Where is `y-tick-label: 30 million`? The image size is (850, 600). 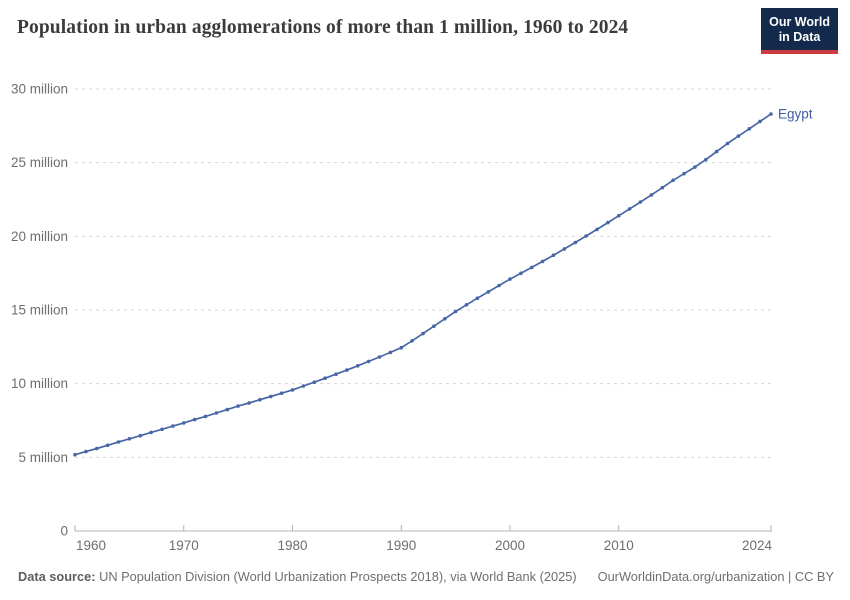 y-tick-label: 30 million is located at coordinates (39, 89).